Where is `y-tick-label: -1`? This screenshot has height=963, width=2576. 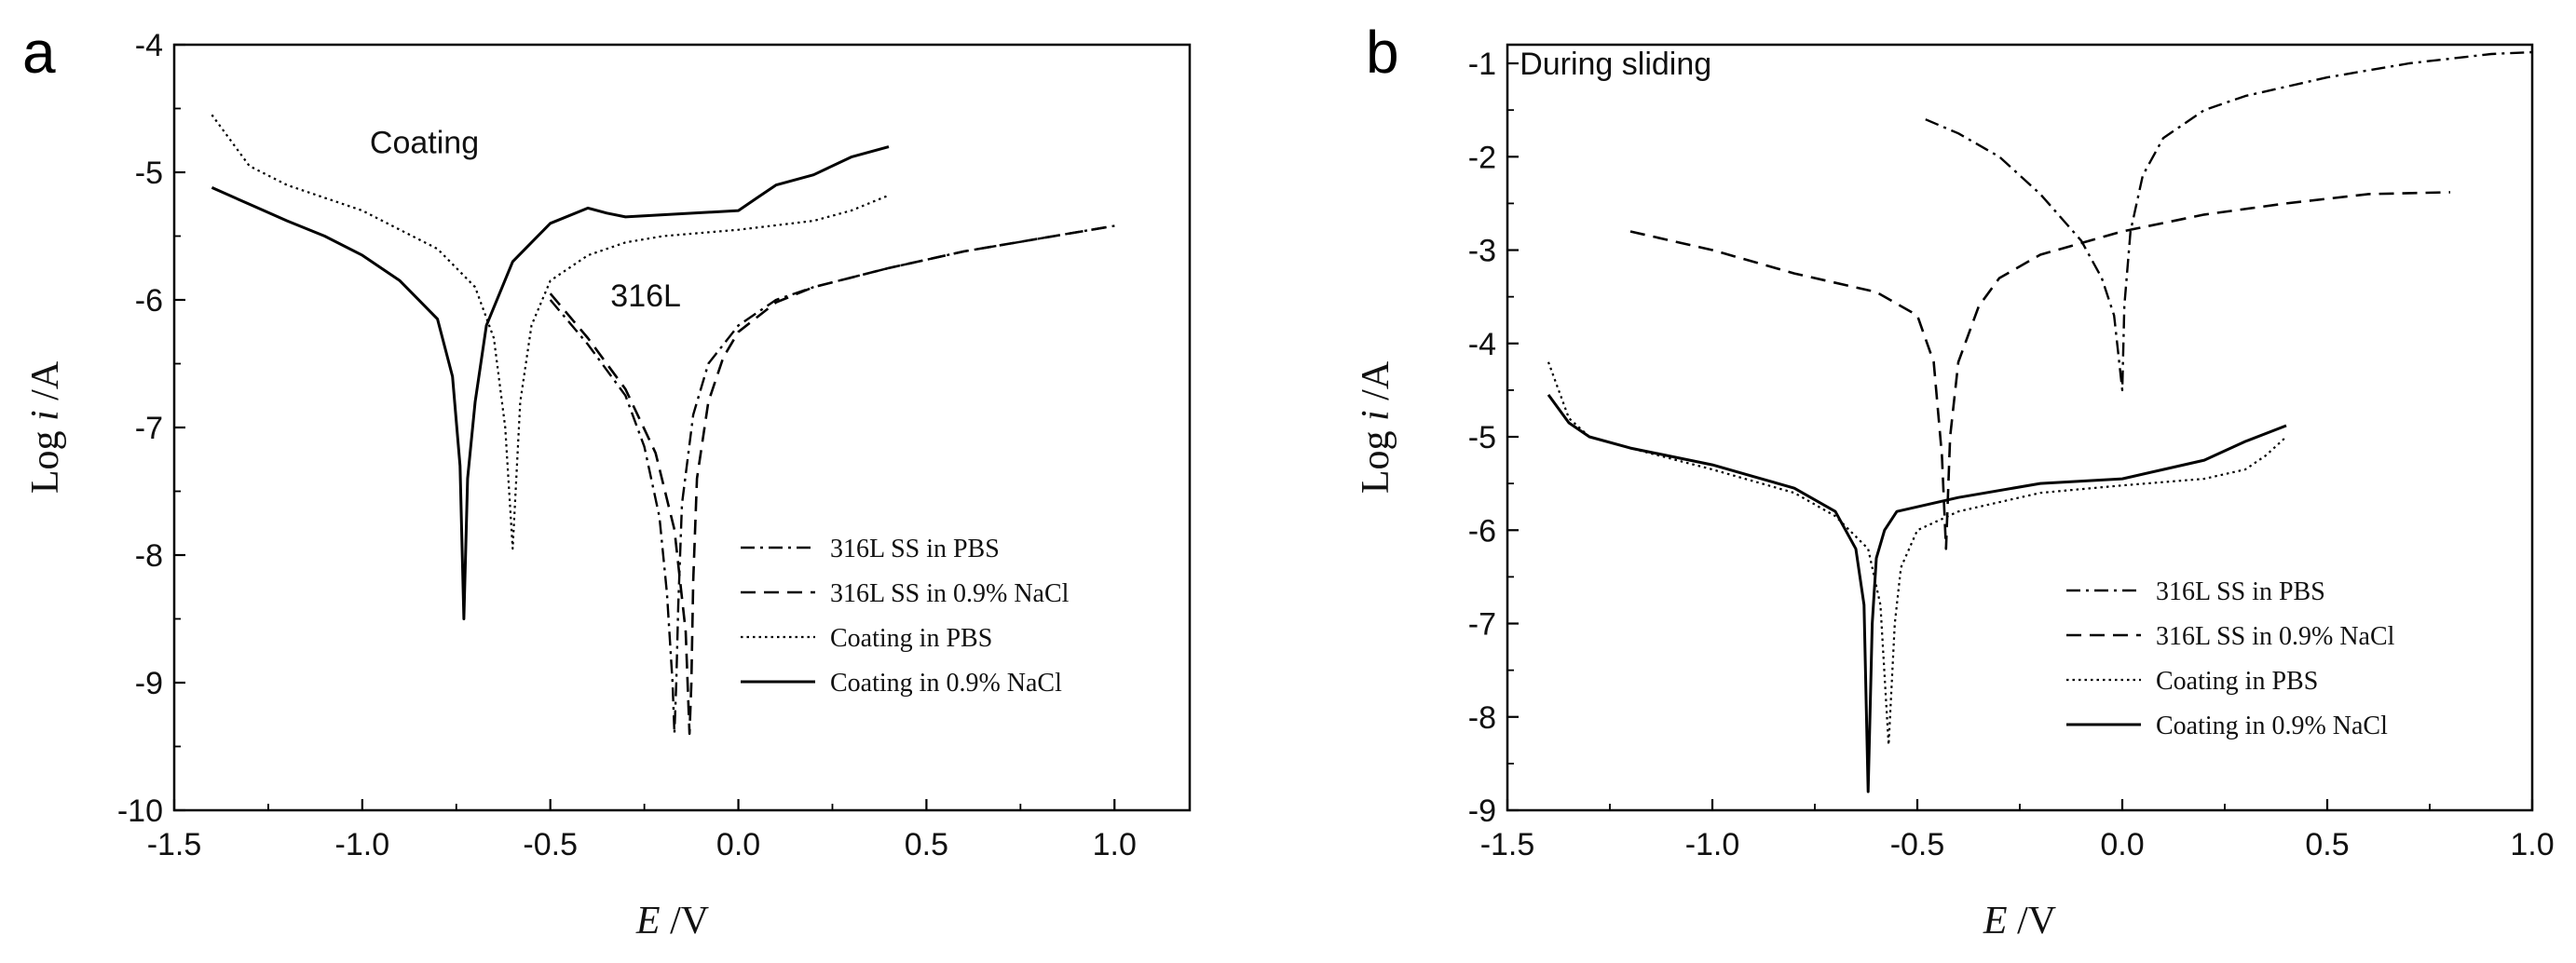
y-tick-label: -1 is located at coordinates (1482, 64).